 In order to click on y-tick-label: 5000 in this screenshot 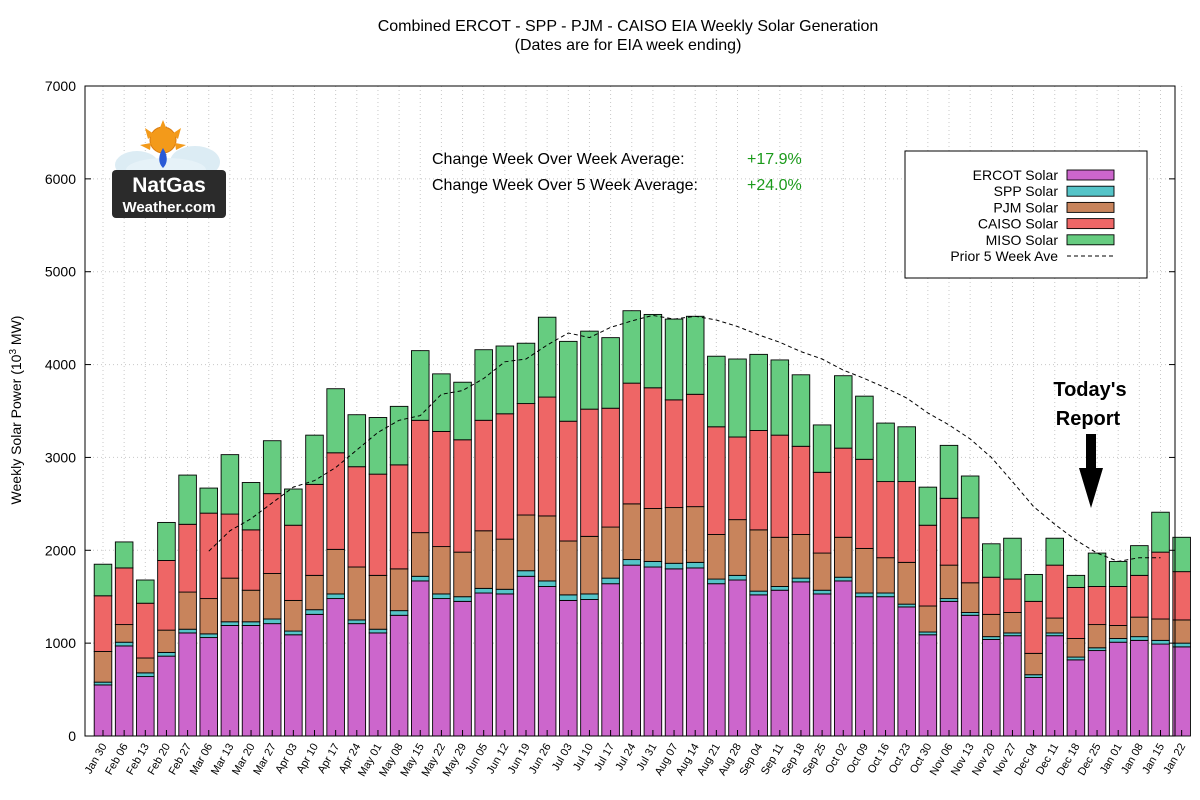, I will do `click(60, 272)`.